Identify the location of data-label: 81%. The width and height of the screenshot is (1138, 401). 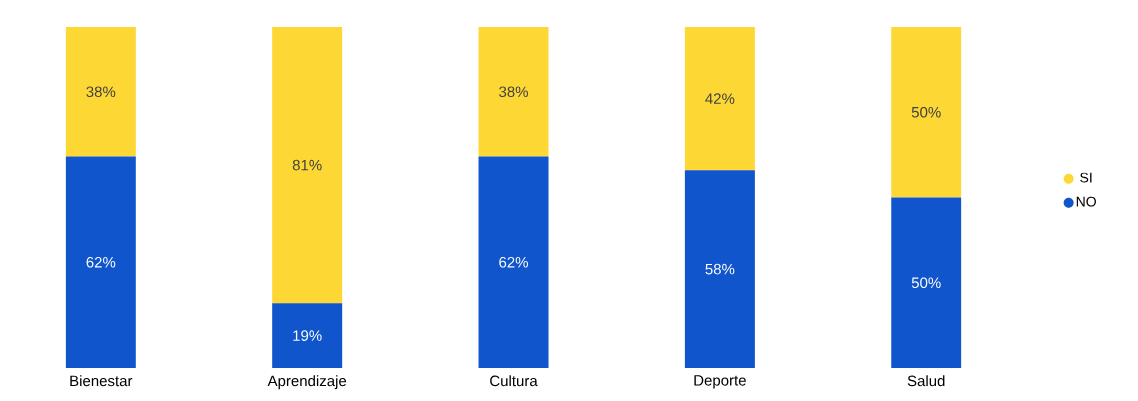
(307, 165).